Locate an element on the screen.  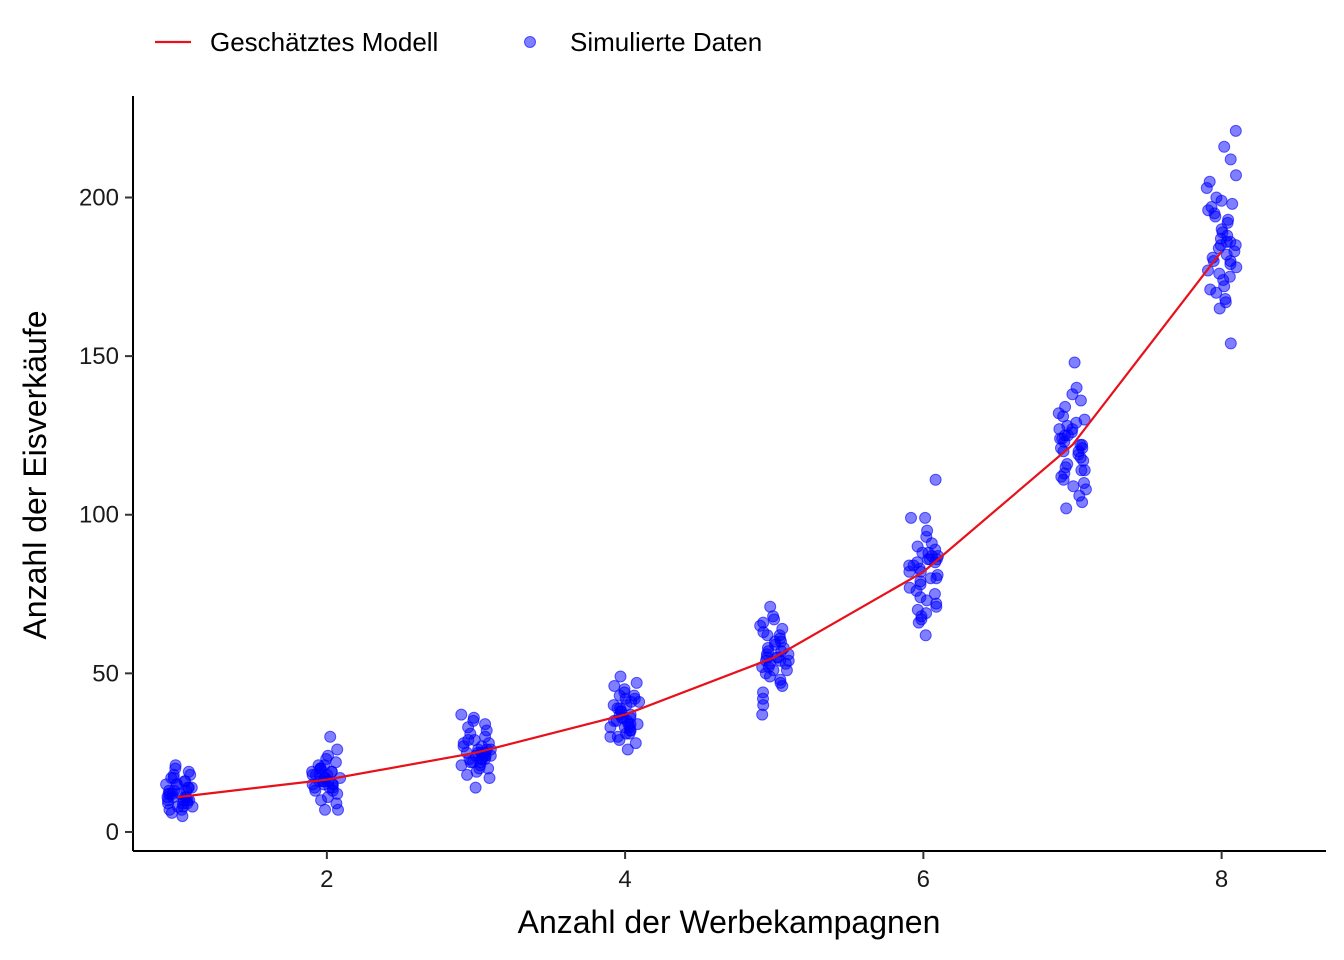
y-axis-ticks: 0 50 100 150 200 is located at coordinates (106, 515).